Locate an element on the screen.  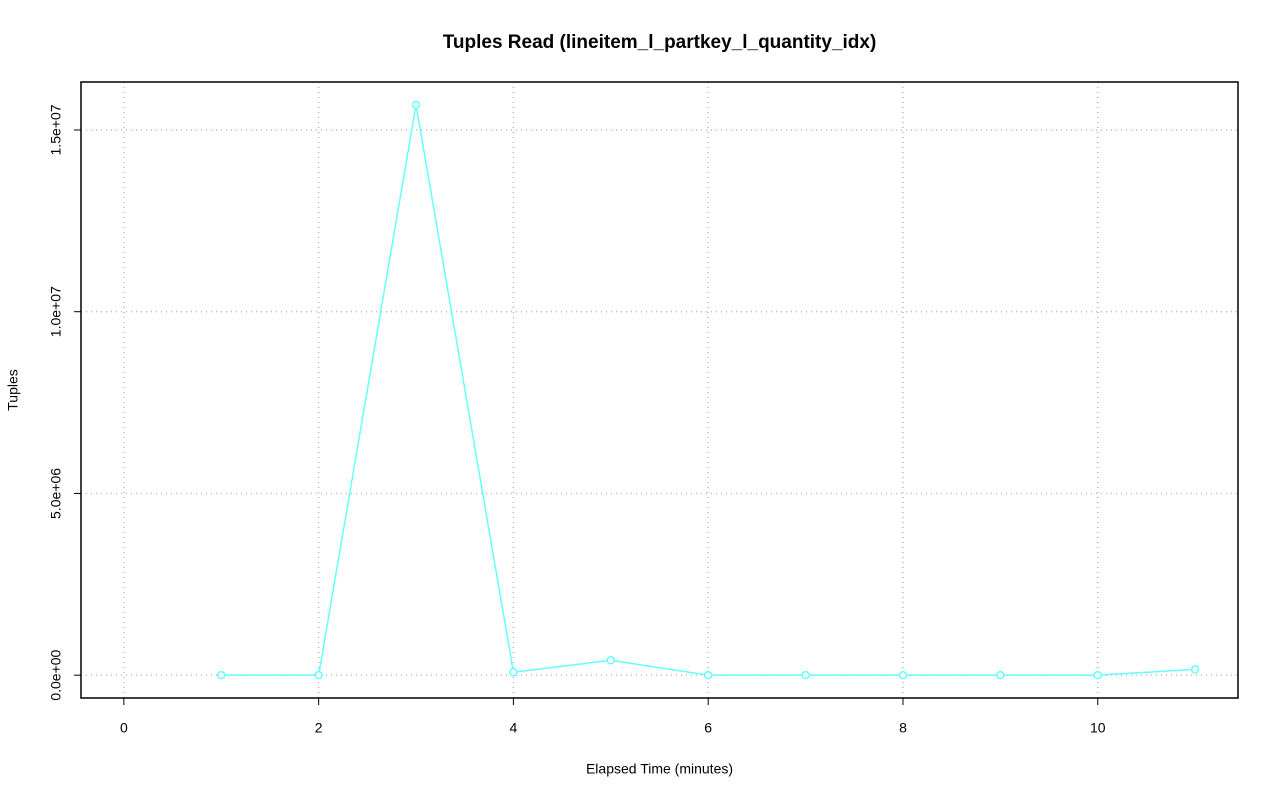
y-tick-label: 1.0e+07 is located at coordinates (56, 311).